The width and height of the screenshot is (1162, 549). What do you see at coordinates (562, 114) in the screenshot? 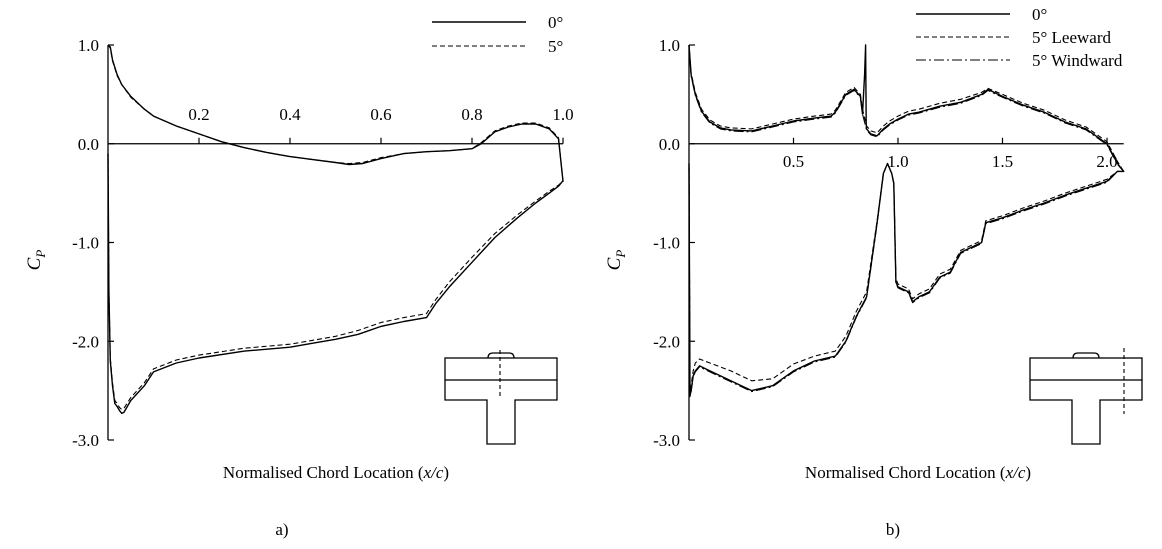
I see `panel-a-x-tick-label: 1.0` at bounding box center [562, 114].